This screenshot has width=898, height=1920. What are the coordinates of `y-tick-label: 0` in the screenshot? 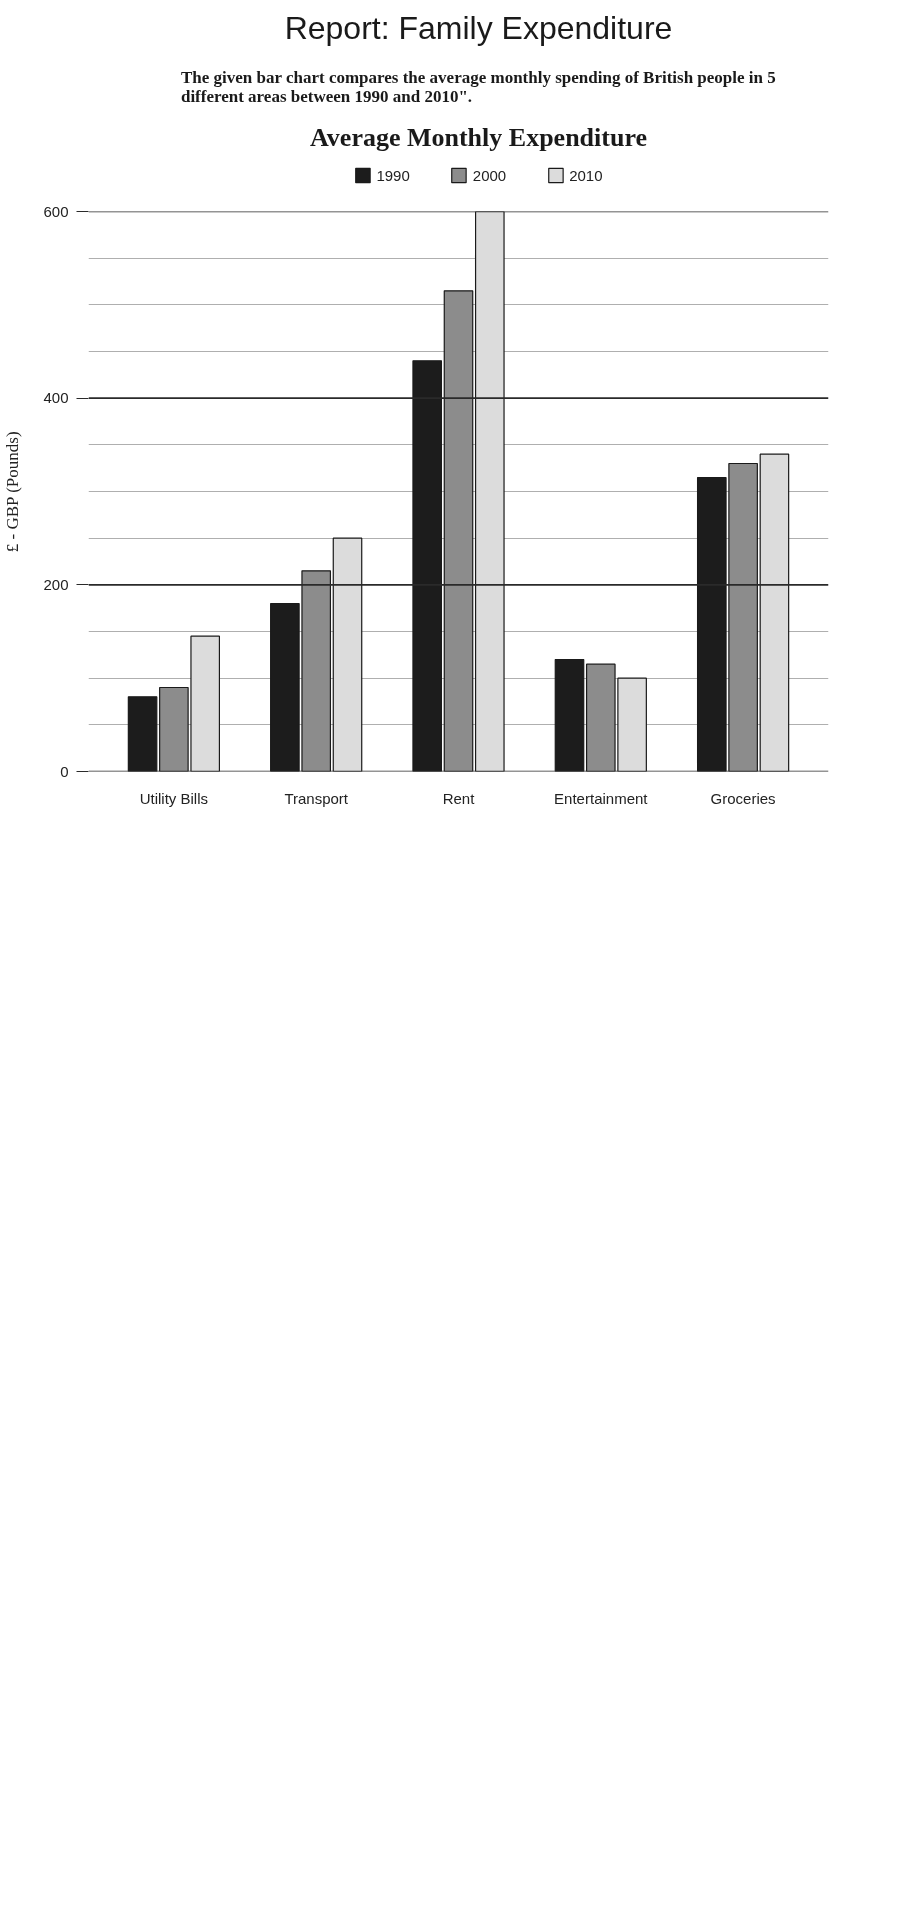 It's located at (64, 771).